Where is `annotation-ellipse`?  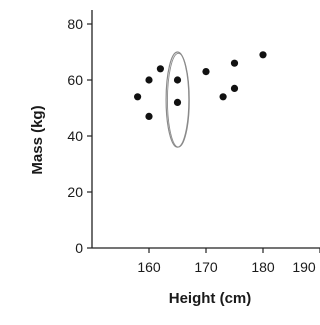 annotation-ellipse is located at coordinates (178, 100).